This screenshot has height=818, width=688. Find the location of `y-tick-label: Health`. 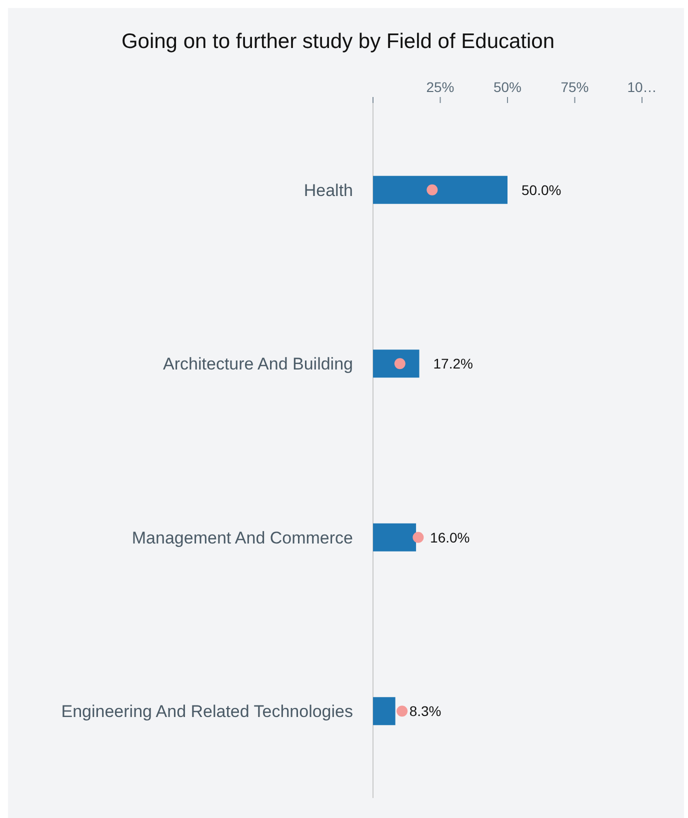

y-tick-label: Health is located at coordinates (328, 190).